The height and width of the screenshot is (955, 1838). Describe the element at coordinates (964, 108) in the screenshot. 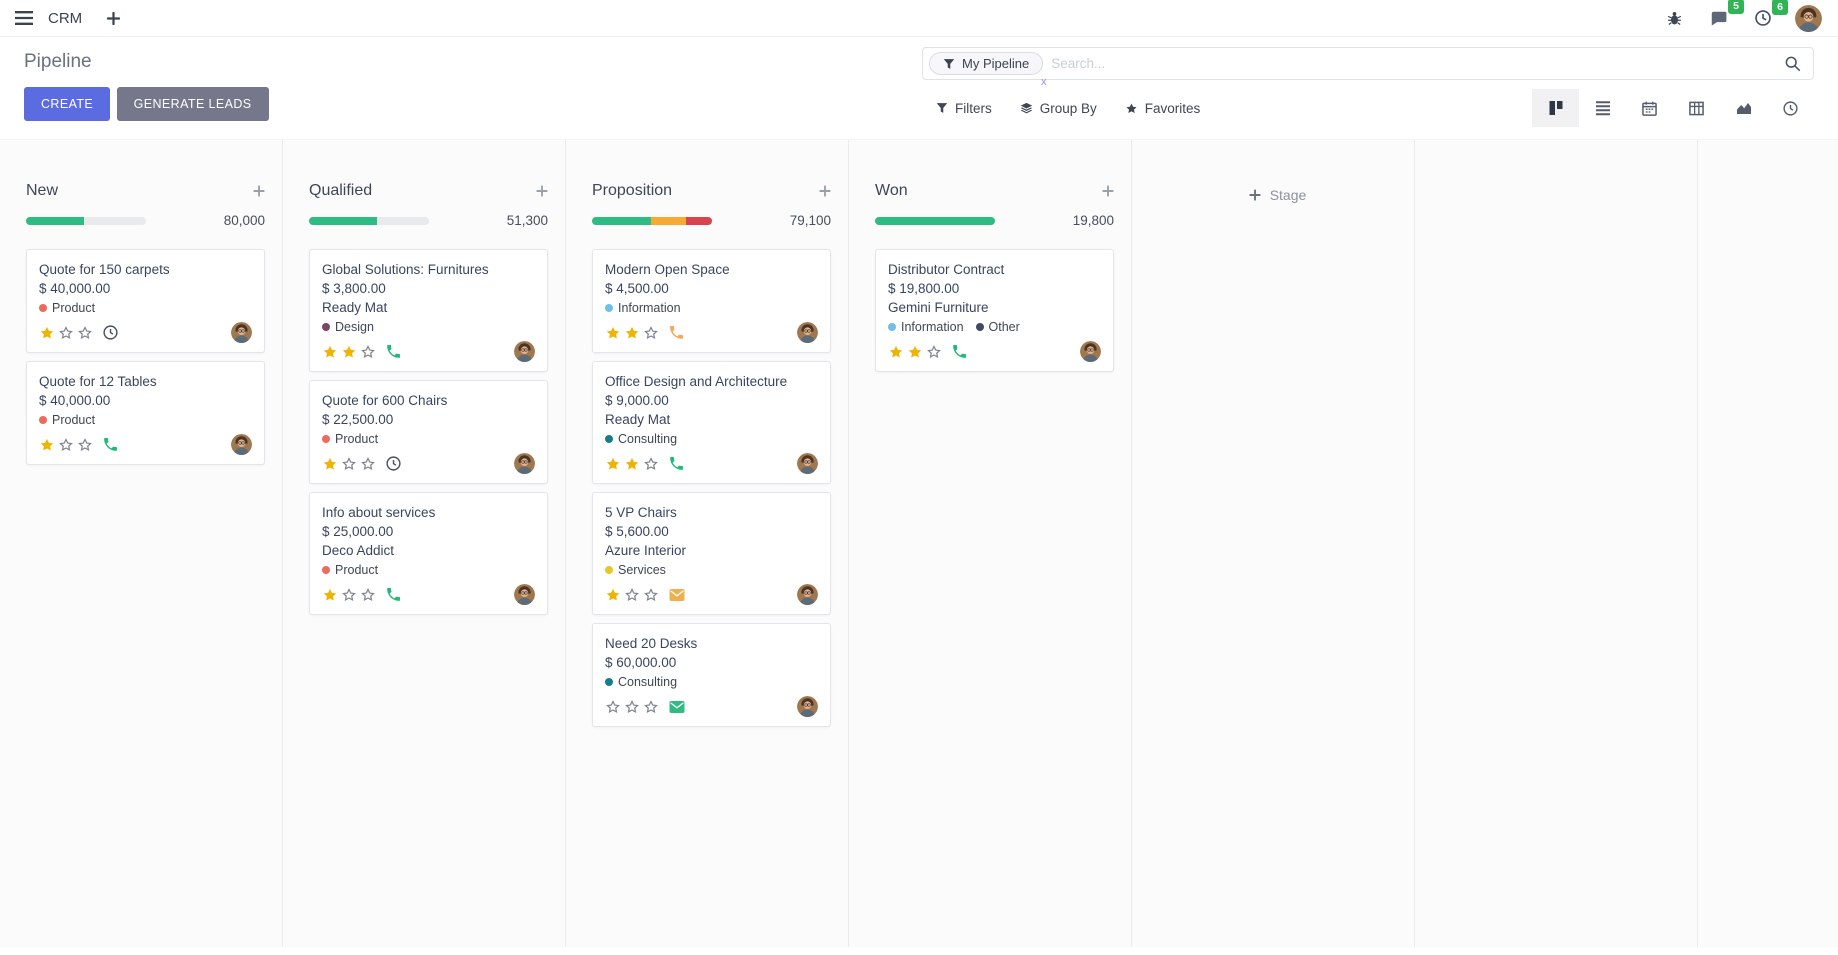

I see `filters-button: Filters` at that location.